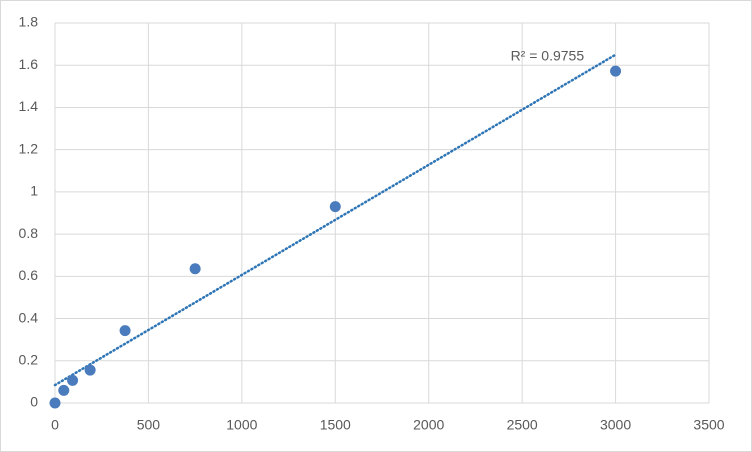 The height and width of the screenshot is (452, 752). I want to click on y-tick-label: 1, so click(34, 191).